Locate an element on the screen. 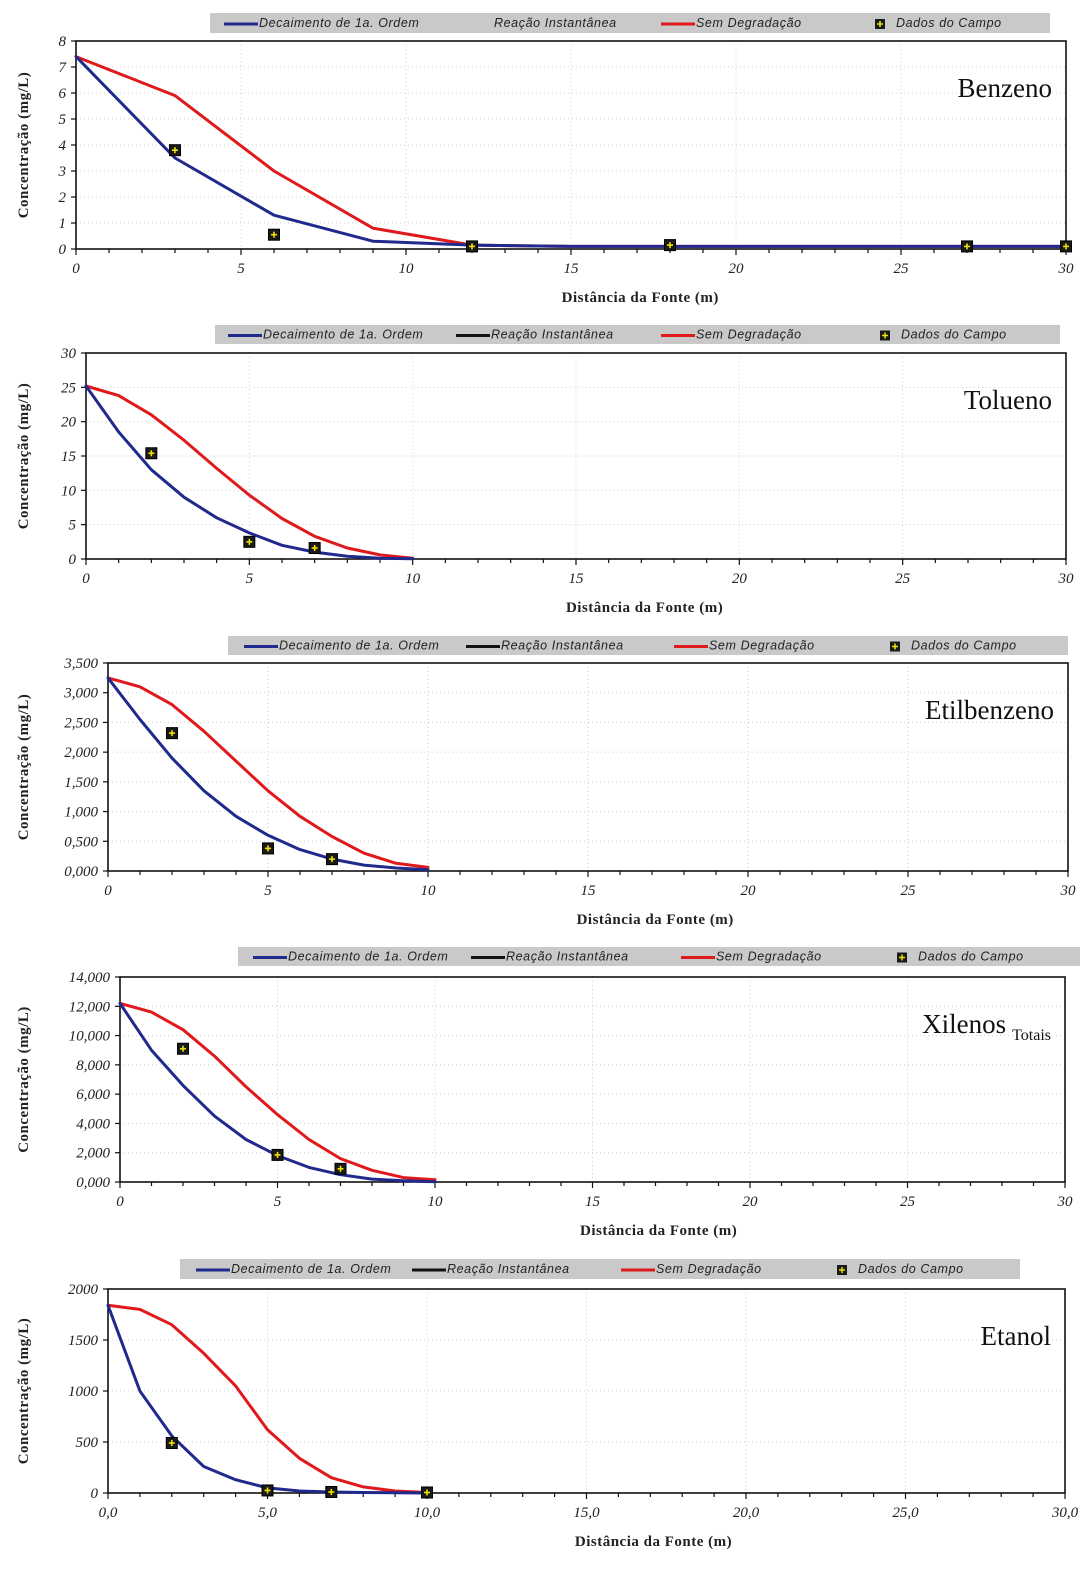 This screenshot has width=1087, height=1581. x-tick-label: 15,0 is located at coordinates (586, 1513).